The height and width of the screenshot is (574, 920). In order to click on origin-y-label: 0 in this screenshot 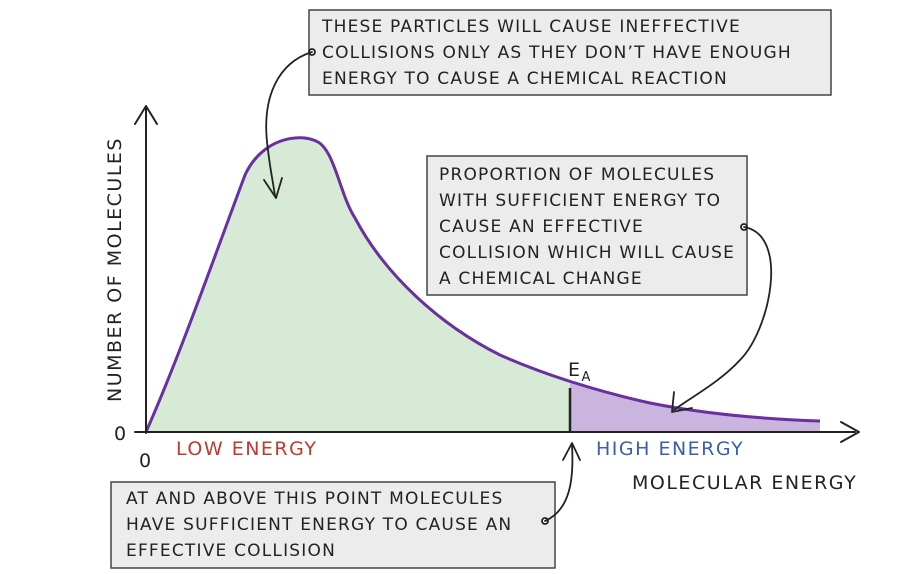, I will do `click(121, 434)`.